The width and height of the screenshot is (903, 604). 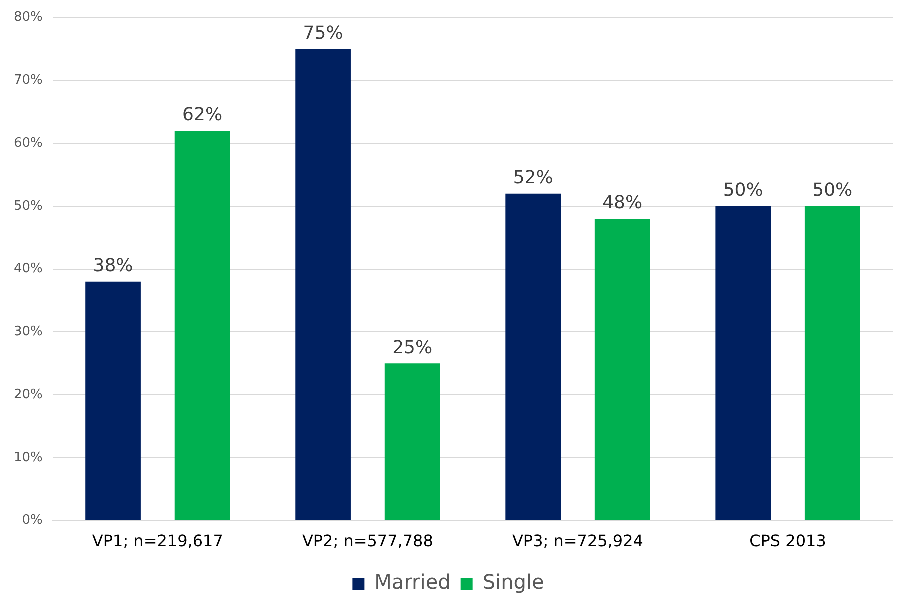 I want to click on y-tick-label: 0%, so click(x=32, y=520).